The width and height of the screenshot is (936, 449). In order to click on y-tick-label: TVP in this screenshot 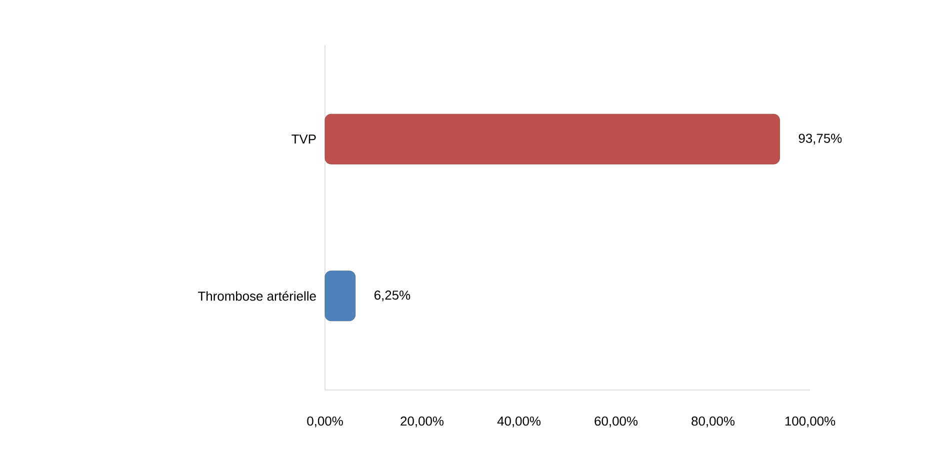, I will do `click(304, 139)`.